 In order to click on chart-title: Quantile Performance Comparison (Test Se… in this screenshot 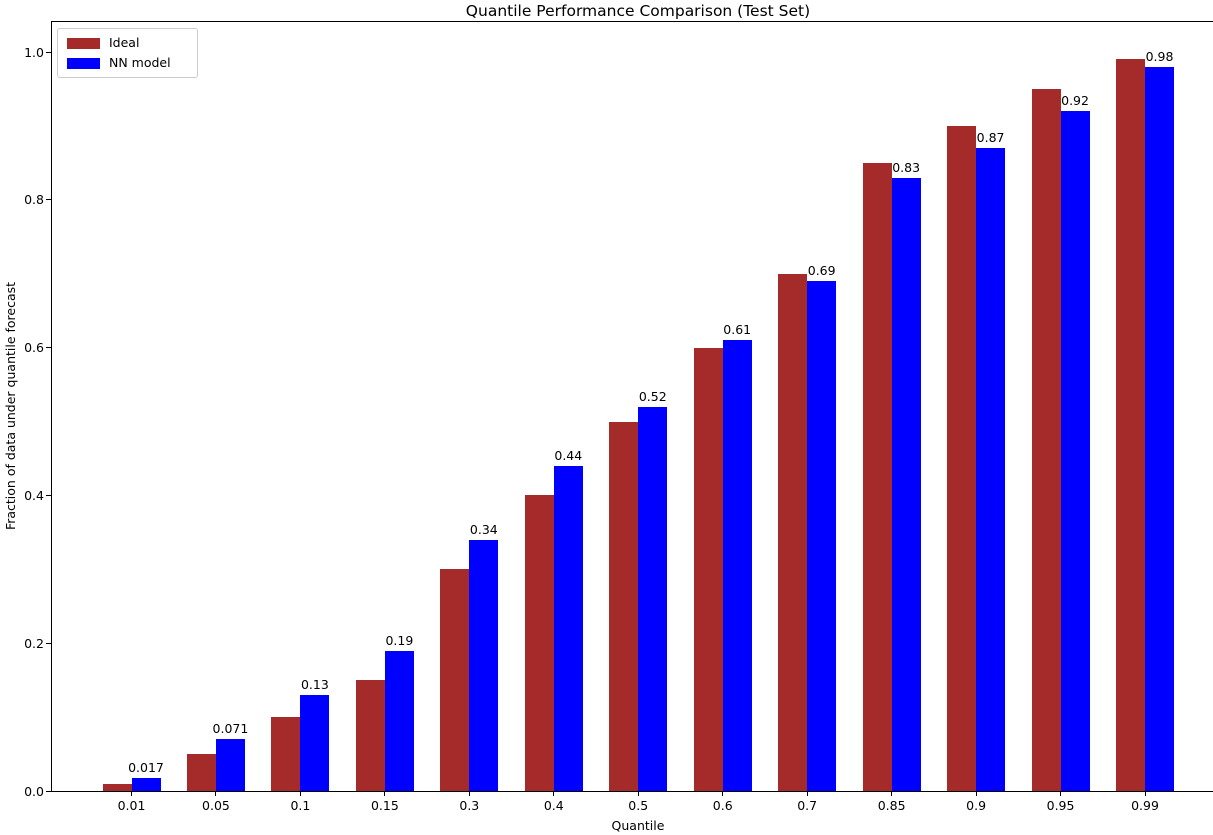, I will do `click(638, 11)`.